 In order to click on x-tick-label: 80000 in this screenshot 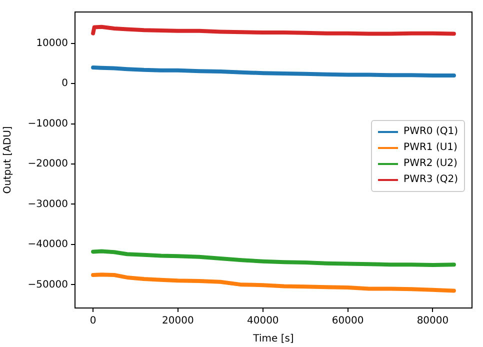, I will do `click(432, 321)`.